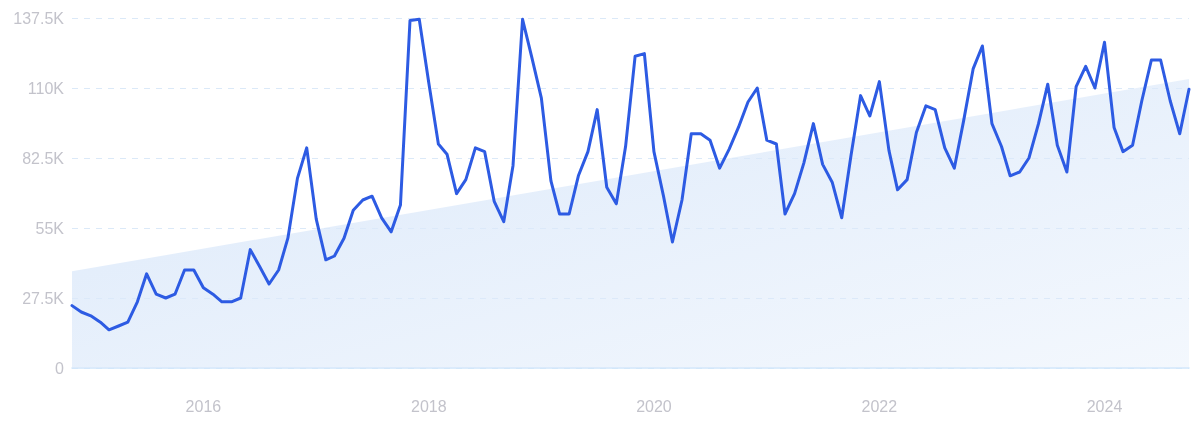 Image resolution: width=1200 pixels, height=432 pixels. Describe the element at coordinates (46, 88) in the screenshot. I see `y-tick-label: 110K` at that location.